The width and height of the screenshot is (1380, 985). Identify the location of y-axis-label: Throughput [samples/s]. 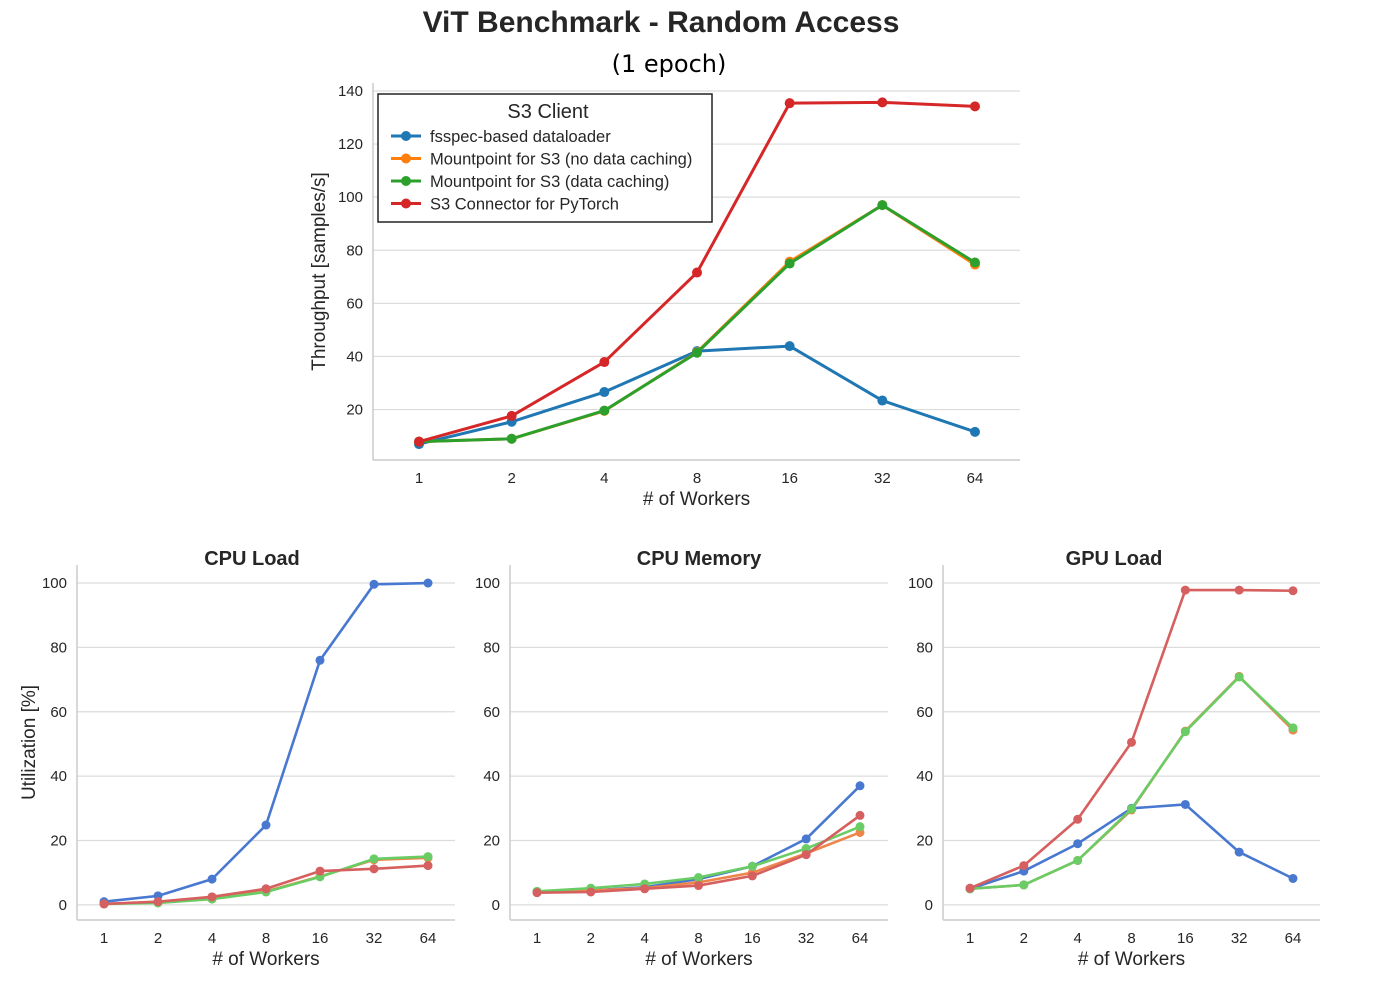
(319, 271).